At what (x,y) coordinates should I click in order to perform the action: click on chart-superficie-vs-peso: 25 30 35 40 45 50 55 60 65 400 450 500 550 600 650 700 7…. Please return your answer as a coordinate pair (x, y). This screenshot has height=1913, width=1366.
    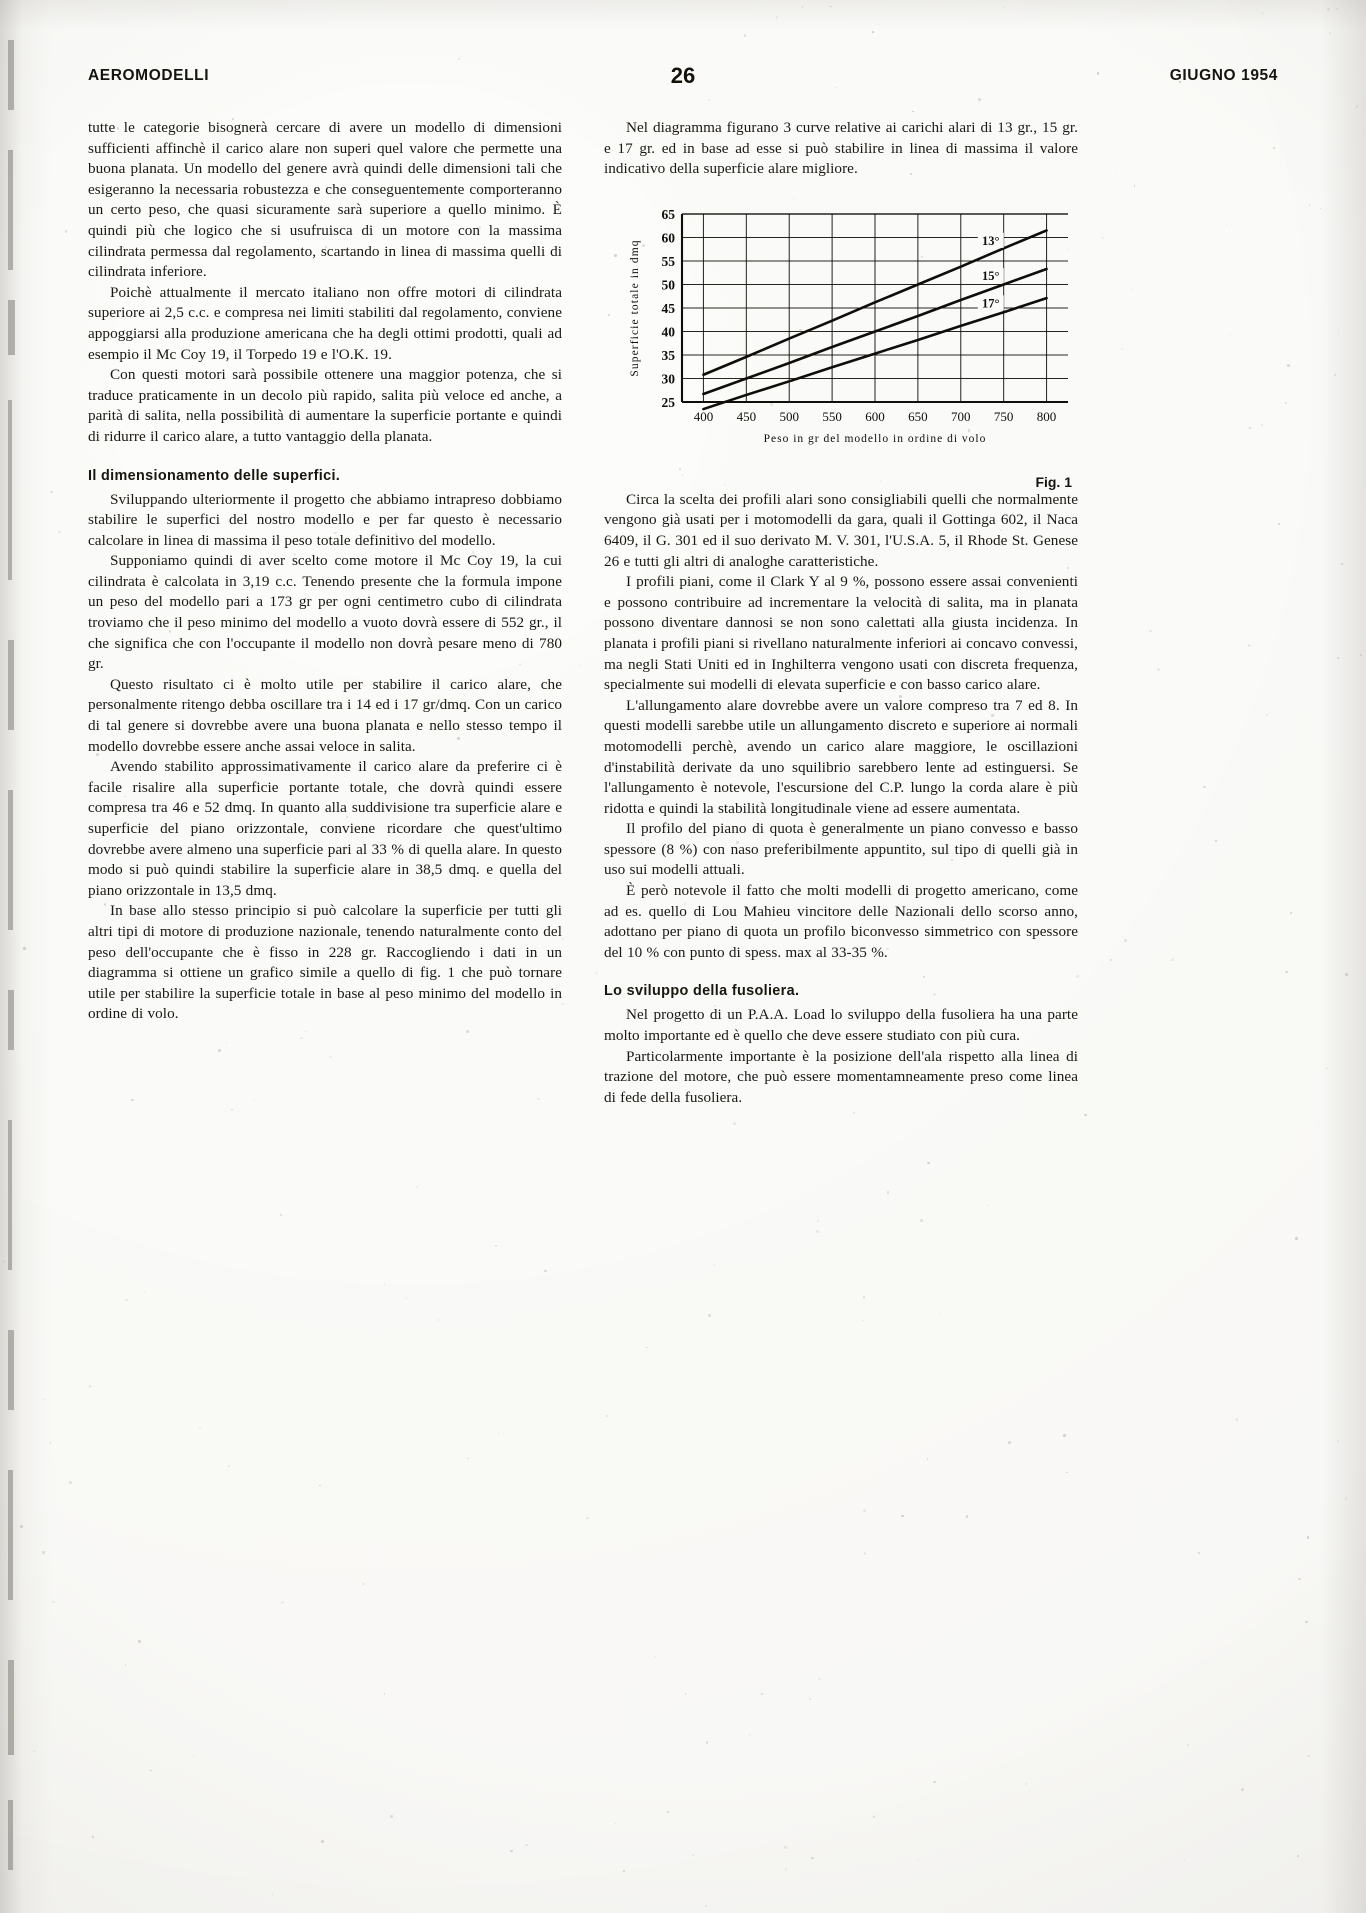
    Looking at the image, I should click on (841, 325).